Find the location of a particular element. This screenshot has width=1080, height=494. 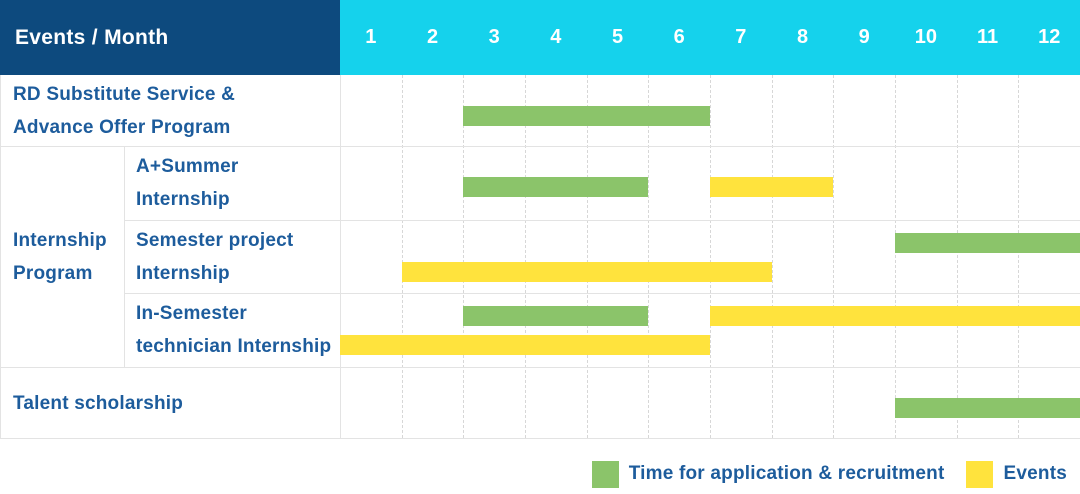

row-label-line: A+Summer is located at coordinates (187, 166).